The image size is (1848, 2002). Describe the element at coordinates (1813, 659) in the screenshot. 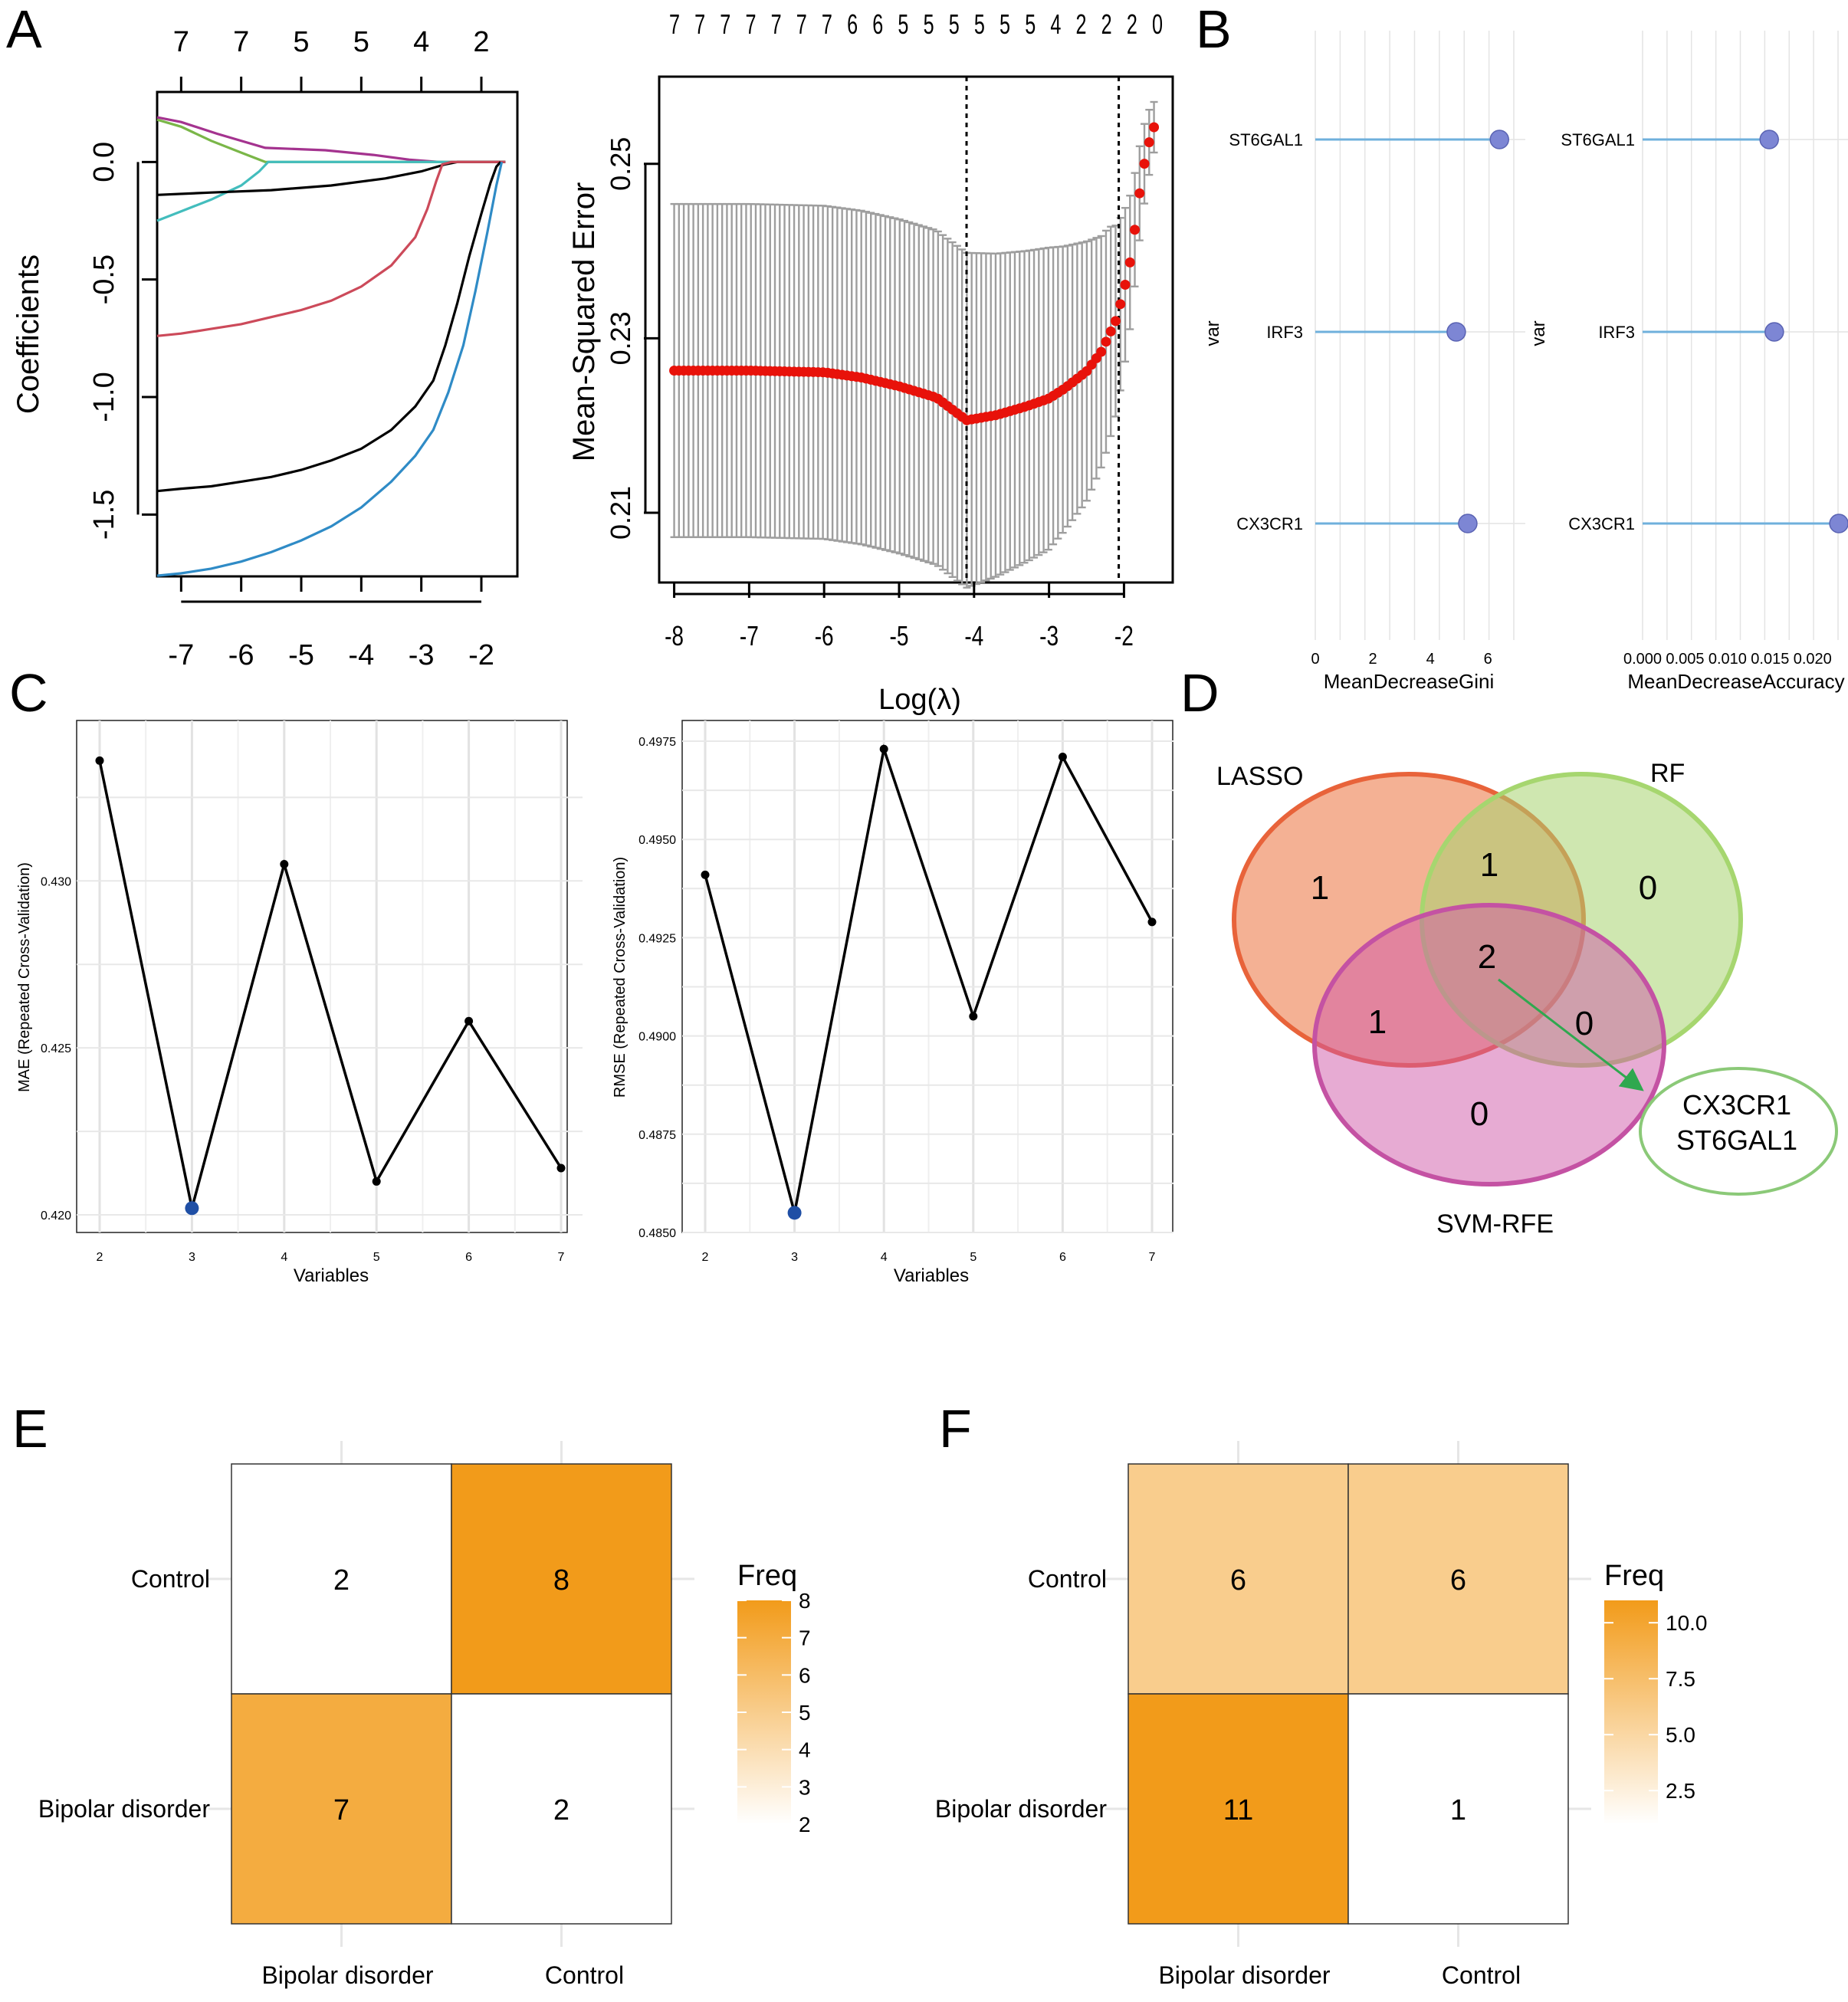

I see `x-tick-label: 0.020` at that location.